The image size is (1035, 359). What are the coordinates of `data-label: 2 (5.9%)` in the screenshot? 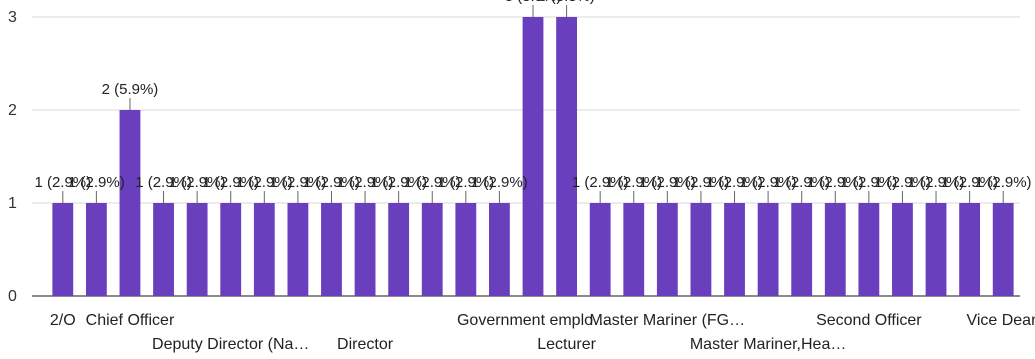 It's located at (130, 89).